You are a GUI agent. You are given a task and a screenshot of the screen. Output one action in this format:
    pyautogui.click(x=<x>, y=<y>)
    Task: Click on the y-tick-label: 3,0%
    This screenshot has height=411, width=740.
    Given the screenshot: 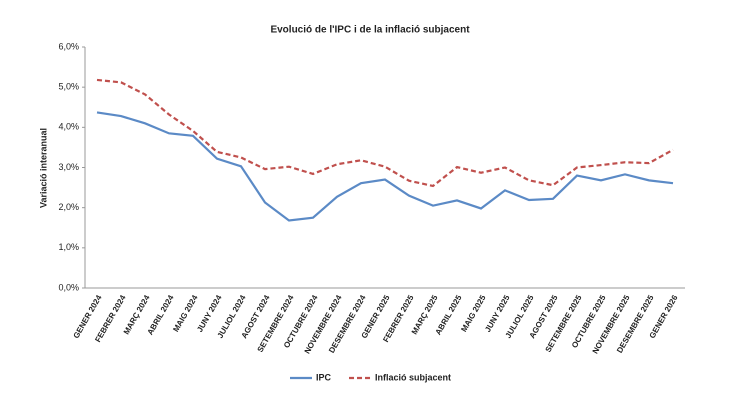 What is the action you would take?
    pyautogui.click(x=68, y=167)
    